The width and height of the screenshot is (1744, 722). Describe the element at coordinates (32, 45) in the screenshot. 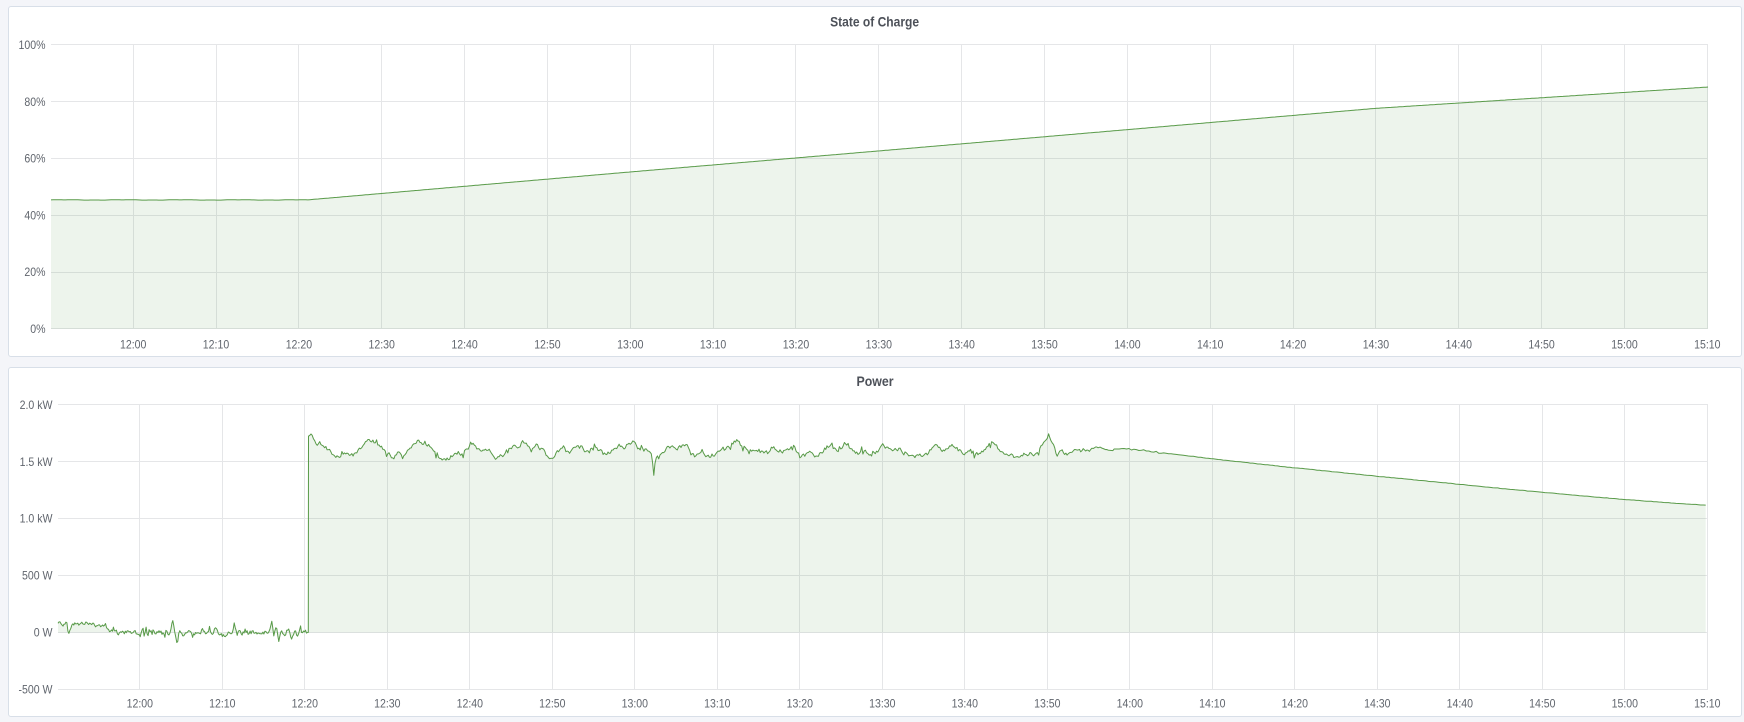

I see `svg-text: 100%` at that location.